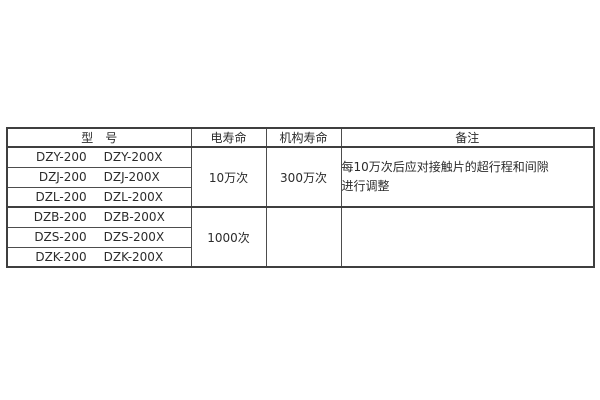 This screenshot has width=600, height=400. What do you see at coordinates (445, 167) in the screenshot?
I see `remark-line-1: 每10万次后应对接触片的超行程和间隙` at bounding box center [445, 167].